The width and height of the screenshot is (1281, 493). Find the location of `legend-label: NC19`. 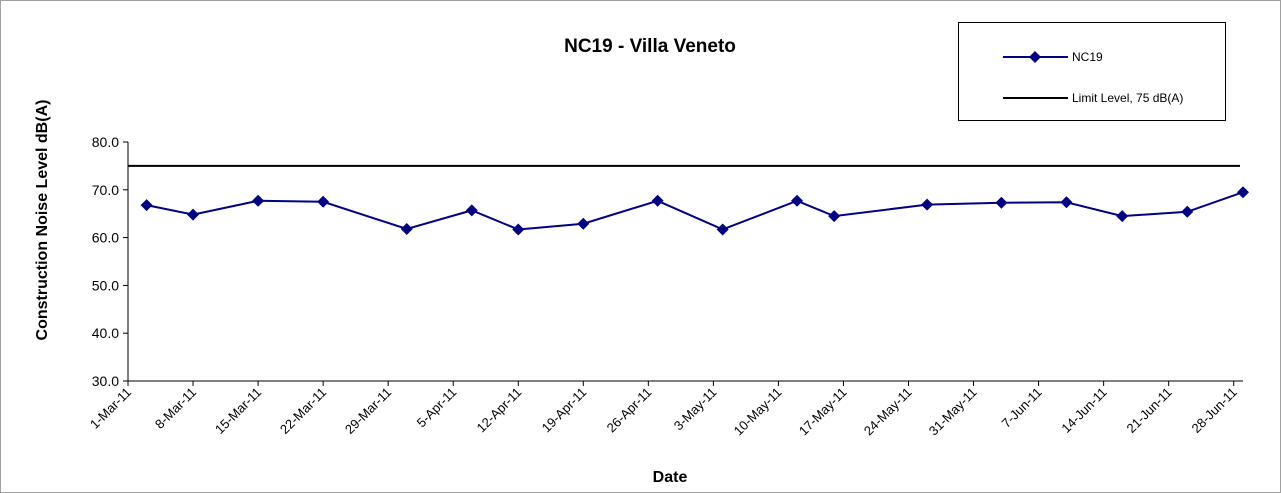

legend-label: NC19 is located at coordinates (1087, 57).